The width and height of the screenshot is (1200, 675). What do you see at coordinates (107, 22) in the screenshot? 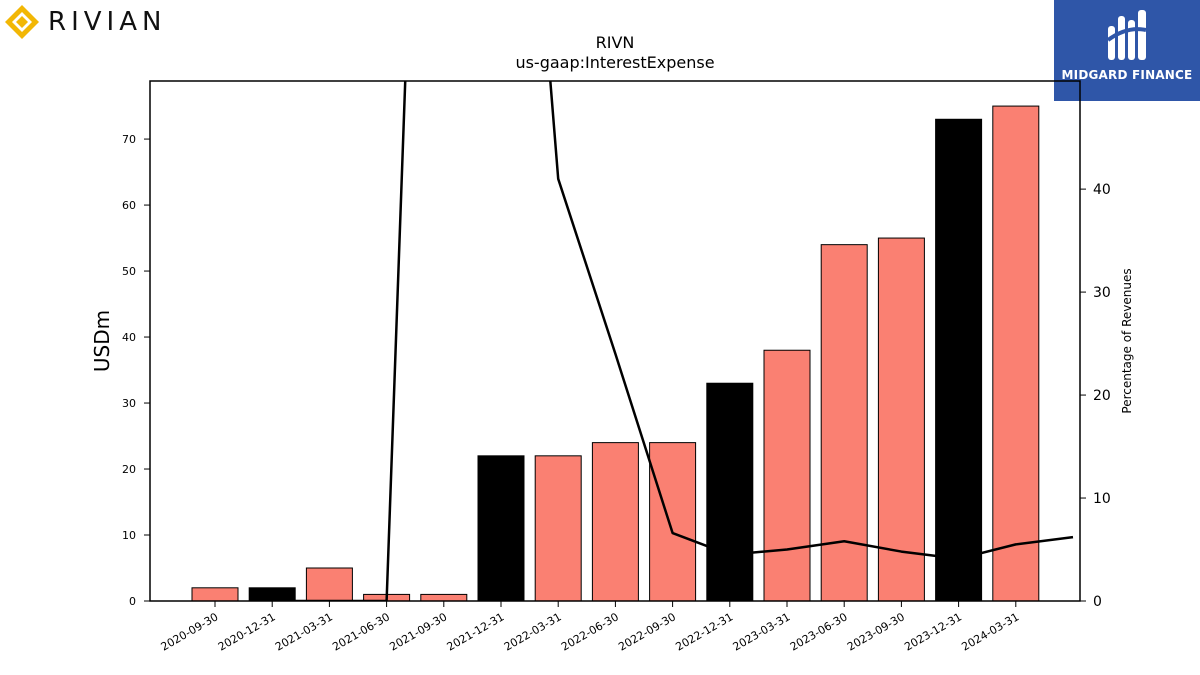
I see `brand-left-name: RIVIAN` at bounding box center [107, 22].